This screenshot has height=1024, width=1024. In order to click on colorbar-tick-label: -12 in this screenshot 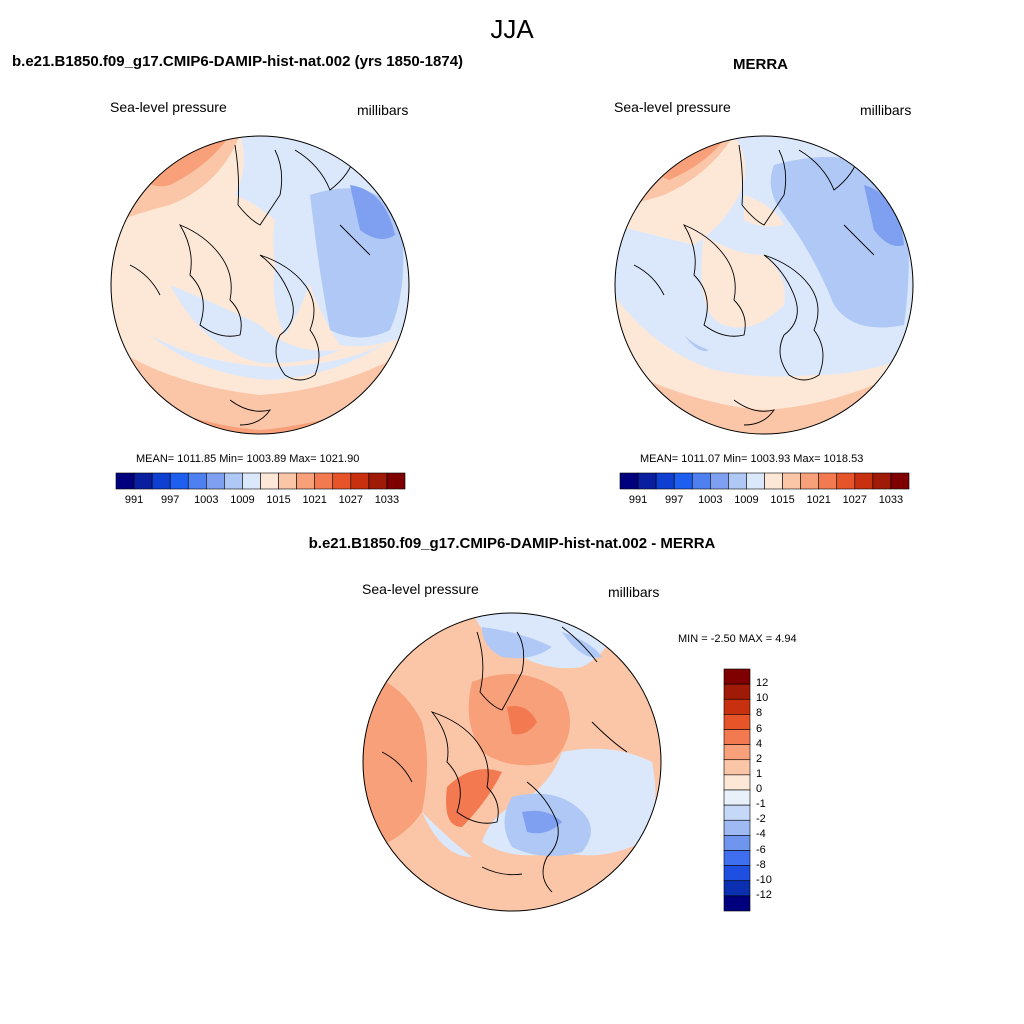, I will do `click(764, 894)`.